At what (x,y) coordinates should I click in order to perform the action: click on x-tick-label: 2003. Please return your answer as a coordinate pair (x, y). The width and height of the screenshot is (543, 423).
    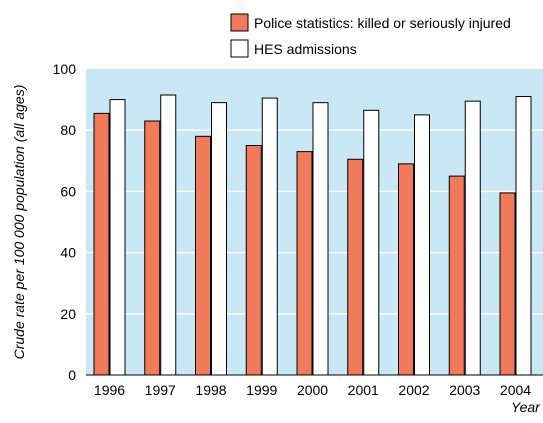
    Looking at the image, I should click on (464, 390).